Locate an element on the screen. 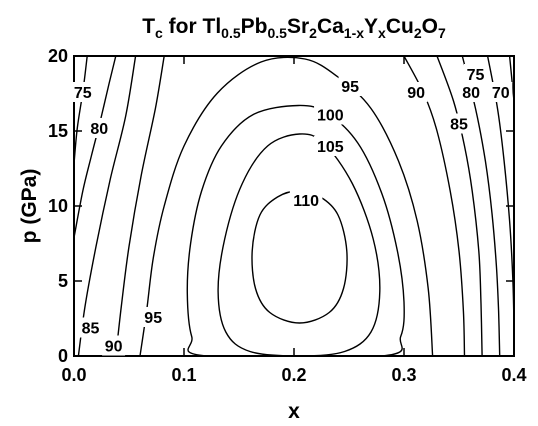 The height and width of the screenshot is (426, 538). contour-label: 105 is located at coordinates (330, 147).